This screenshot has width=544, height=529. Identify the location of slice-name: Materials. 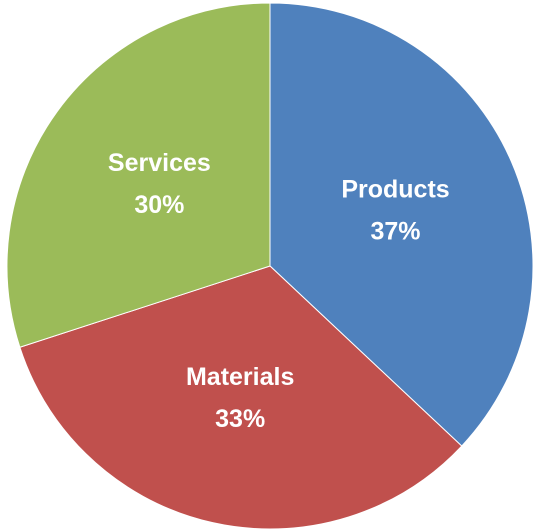
(240, 377).